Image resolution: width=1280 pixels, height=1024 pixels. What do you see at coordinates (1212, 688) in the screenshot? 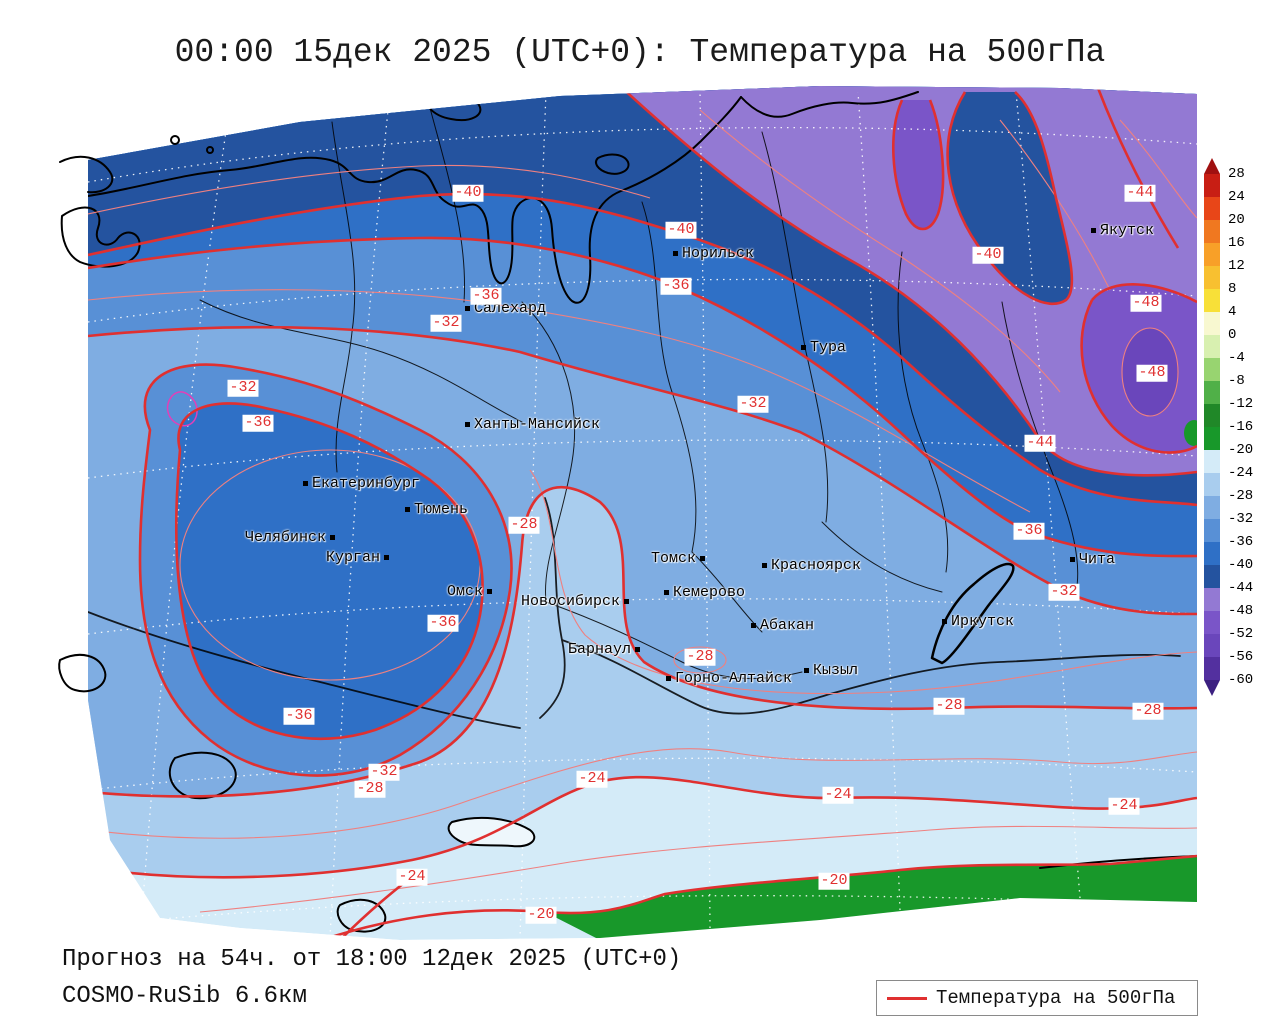
I see `colorbar-arrow-down` at bounding box center [1212, 688].